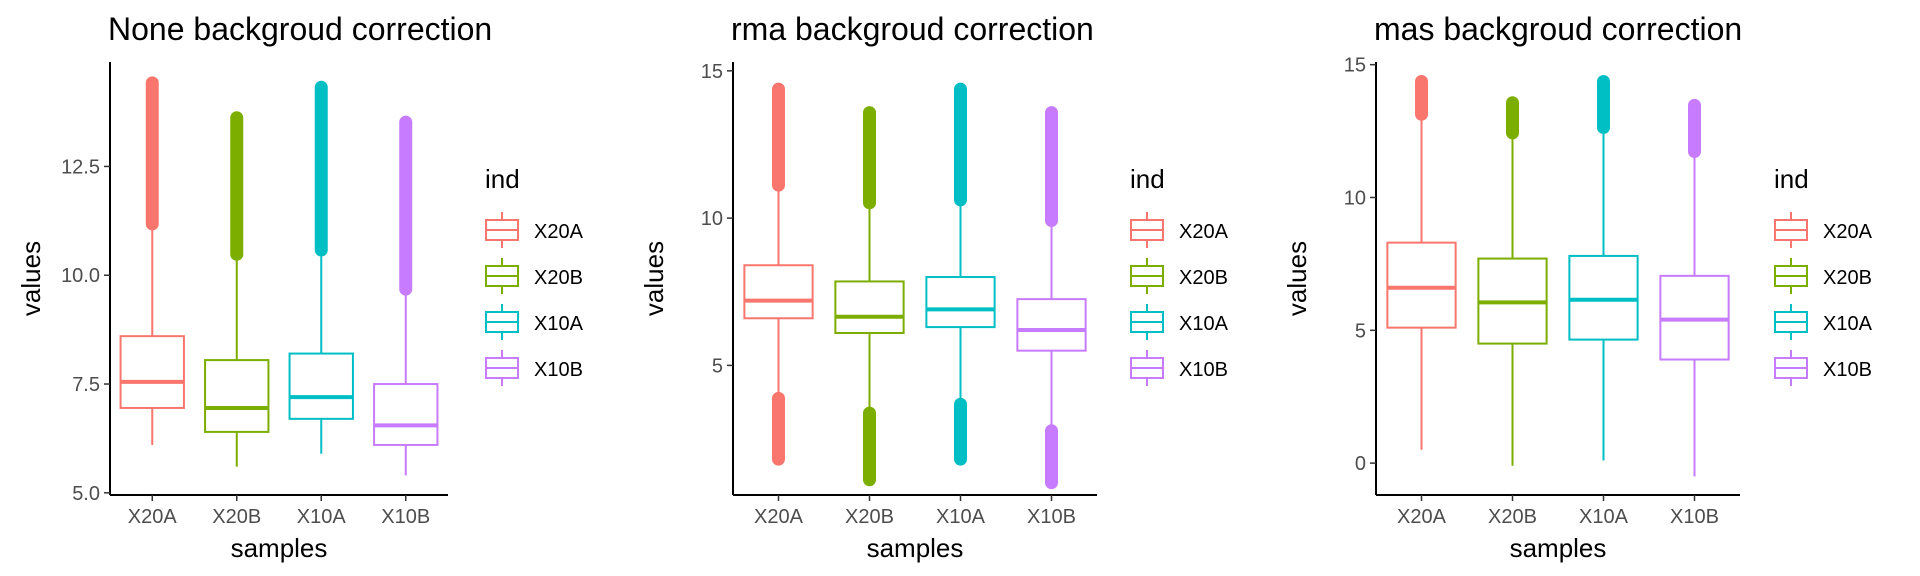 This screenshot has height=576, width=1920. I want to click on y-tick-label: 7.5, so click(86, 385).